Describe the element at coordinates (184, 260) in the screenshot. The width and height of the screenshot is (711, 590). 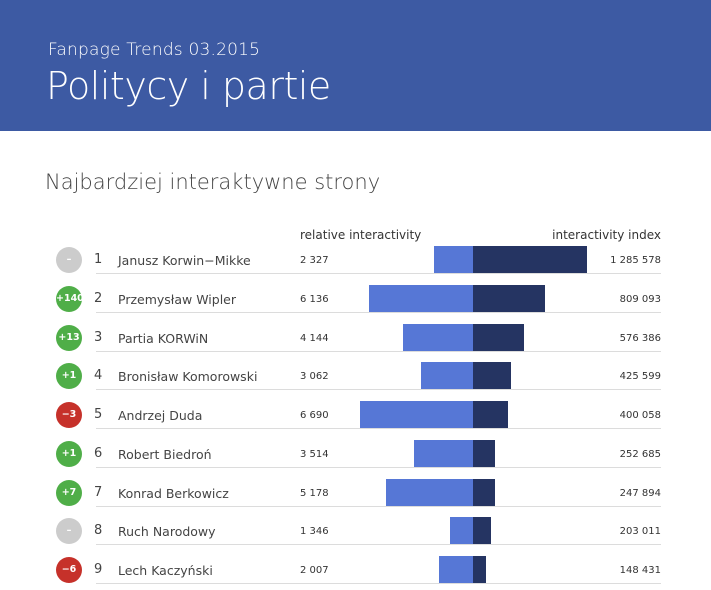
I see `page-name: Janusz Korwin−Mikke` at that location.